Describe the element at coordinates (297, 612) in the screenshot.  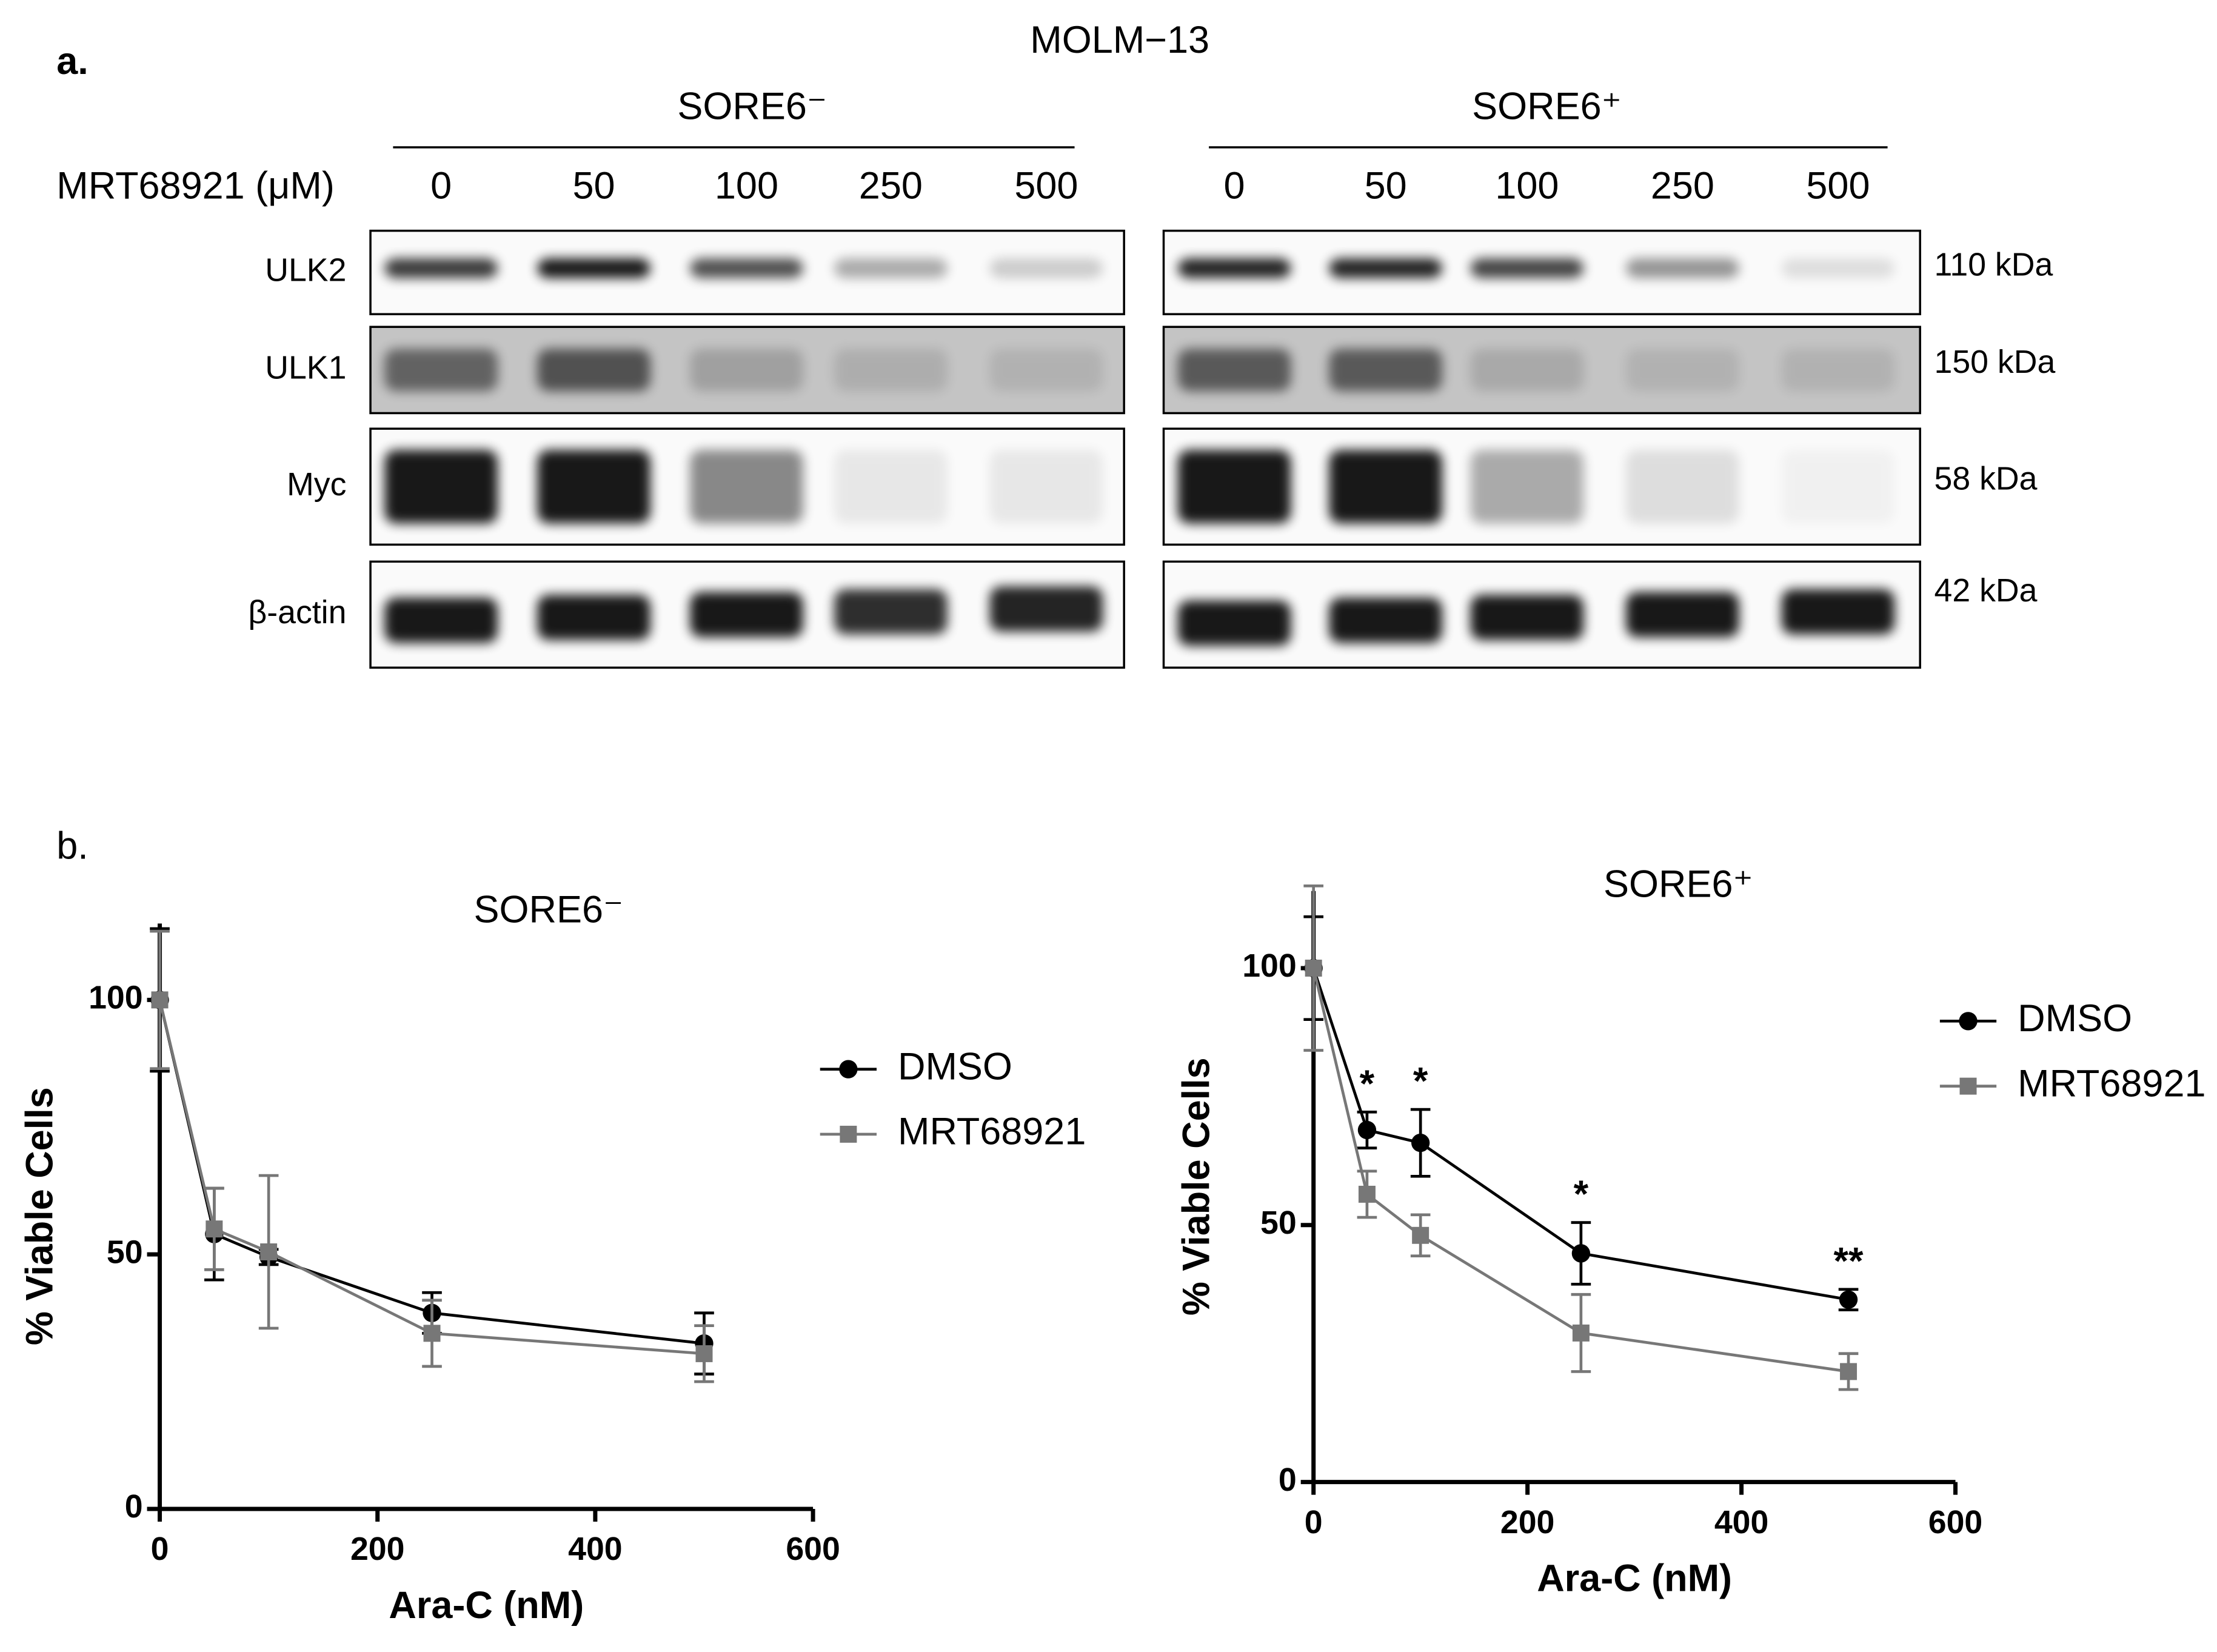
I see `row-label: β-actin` at that location.